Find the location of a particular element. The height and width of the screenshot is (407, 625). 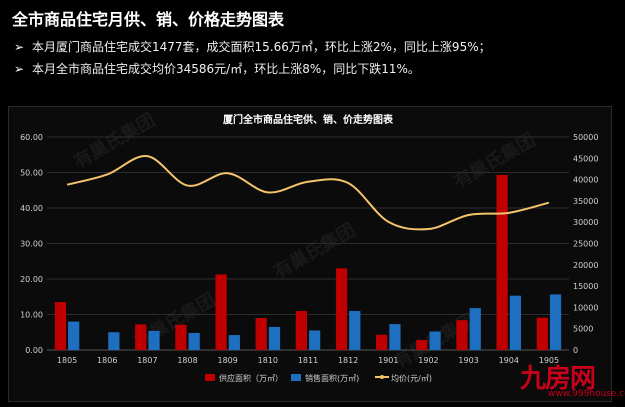

site-logo: 九房网 is located at coordinates (558, 379).